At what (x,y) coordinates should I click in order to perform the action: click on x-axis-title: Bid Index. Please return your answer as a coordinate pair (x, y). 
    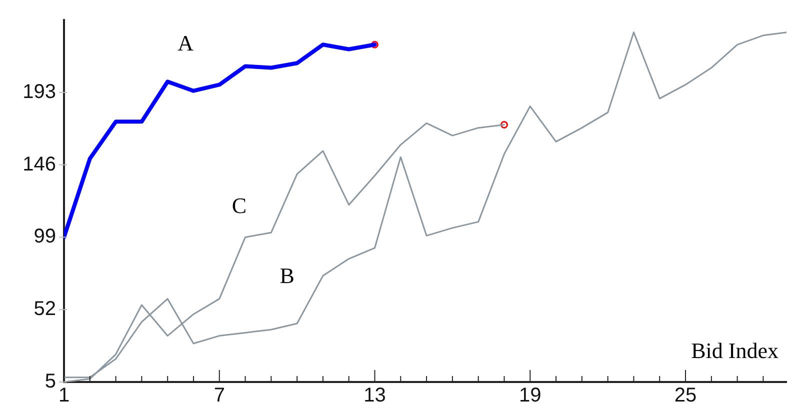
    Looking at the image, I should click on (734, 350).